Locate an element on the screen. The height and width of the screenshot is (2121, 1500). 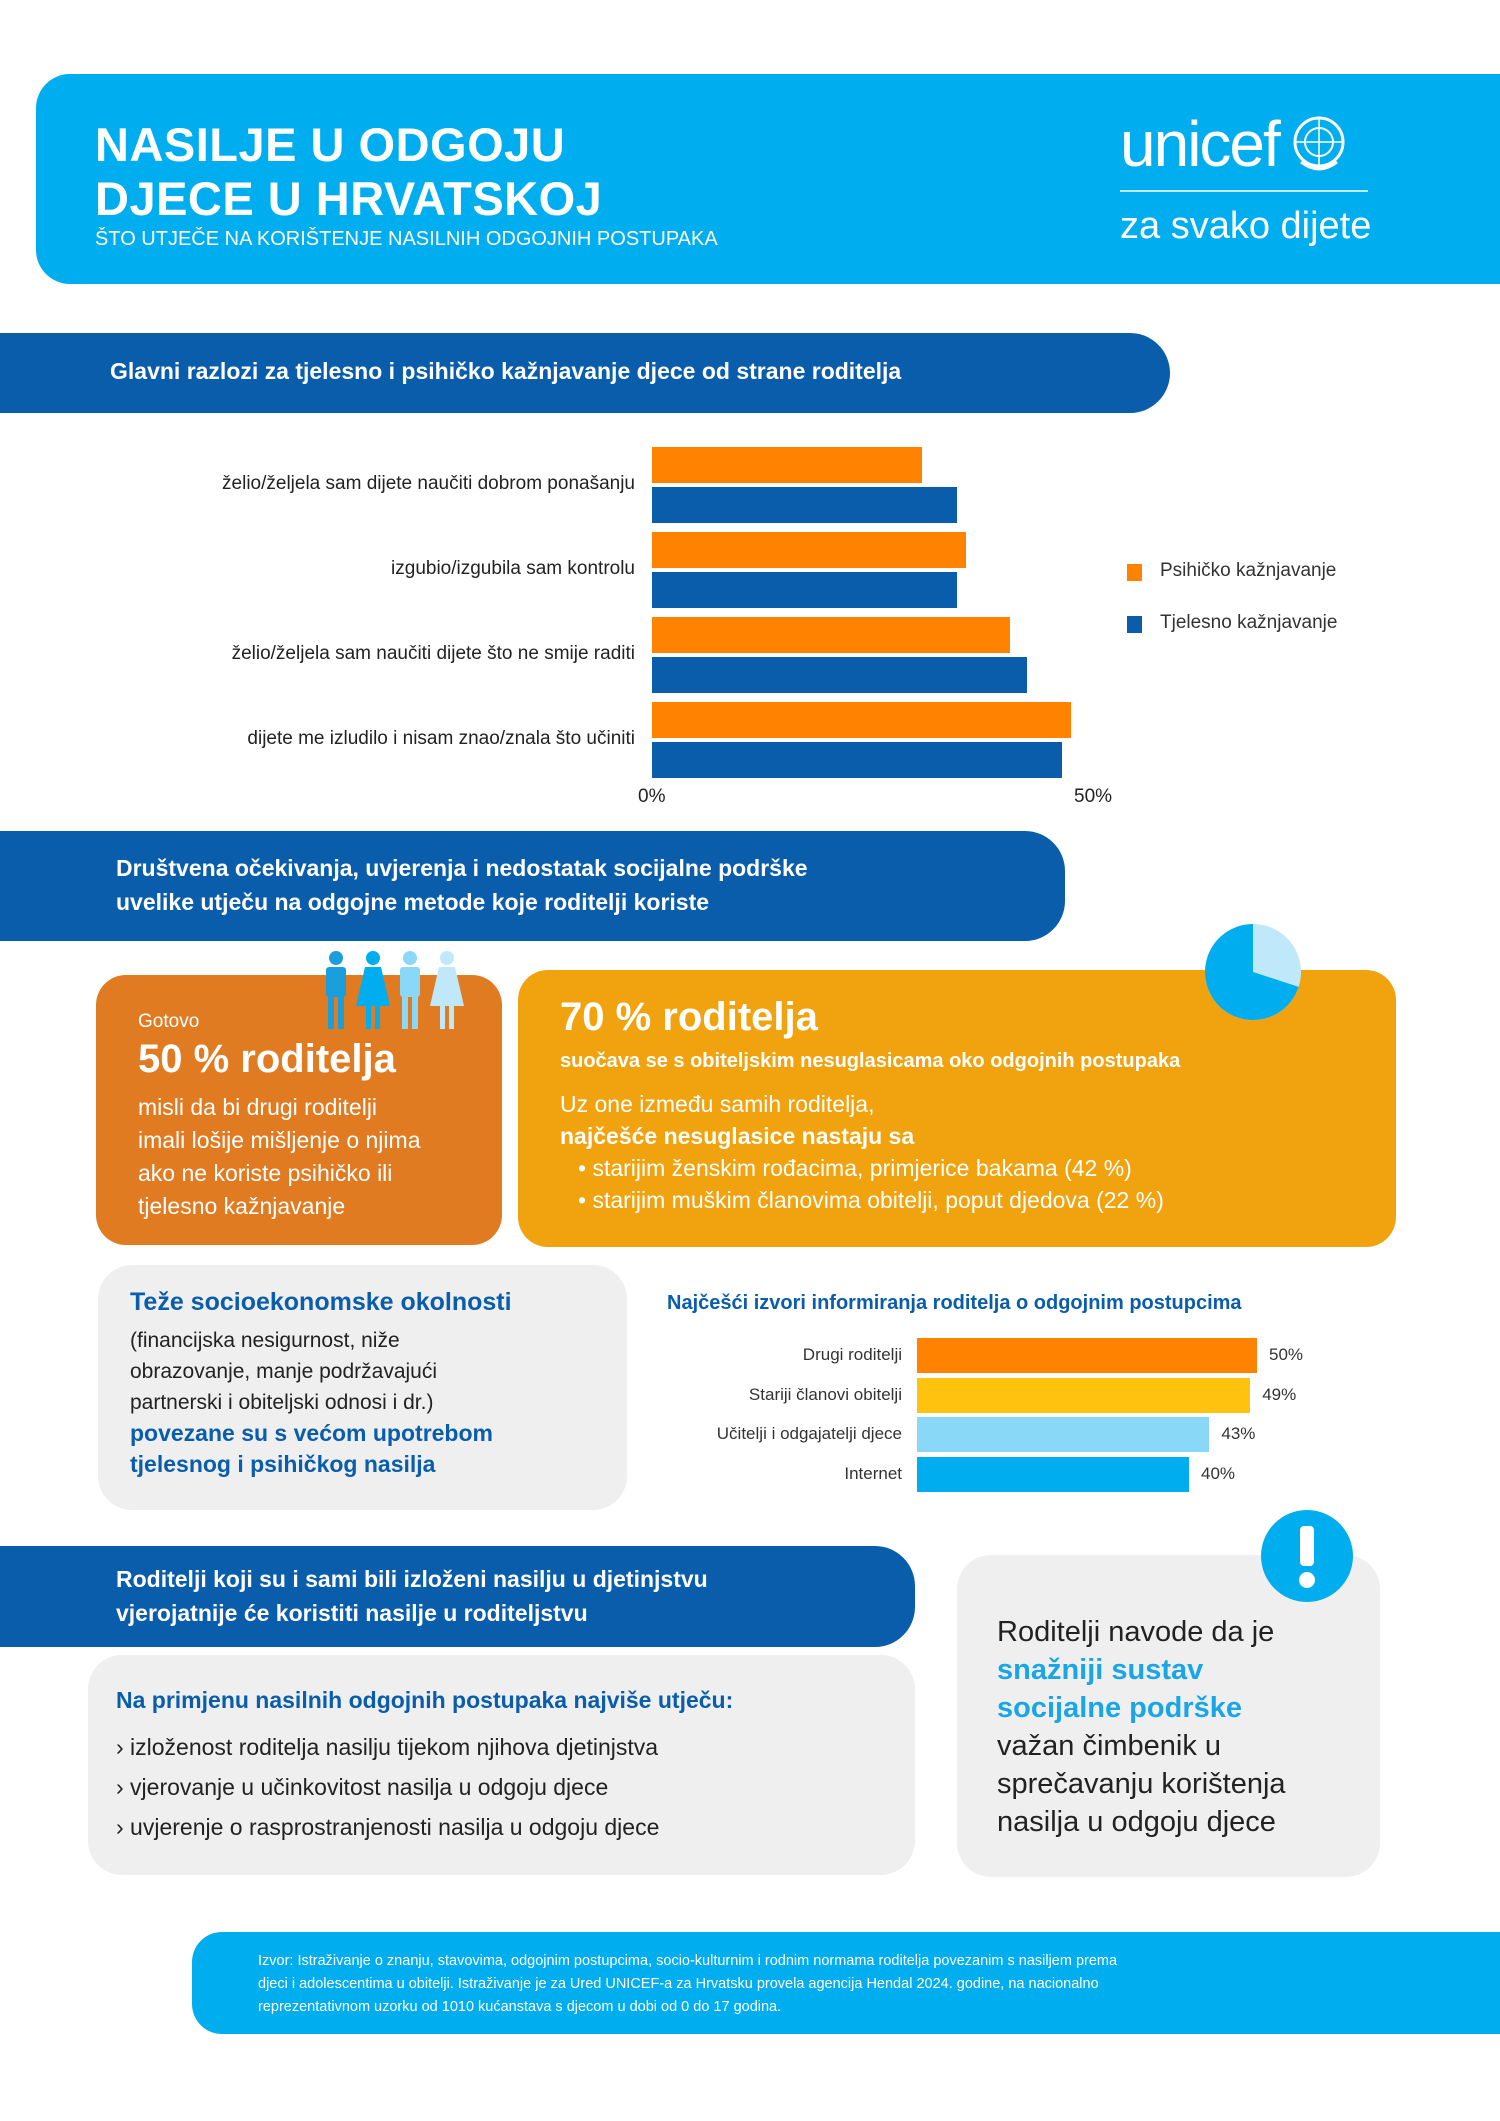
card-50-headline: 50 % roditelja is located at coordinates (267, 1059).